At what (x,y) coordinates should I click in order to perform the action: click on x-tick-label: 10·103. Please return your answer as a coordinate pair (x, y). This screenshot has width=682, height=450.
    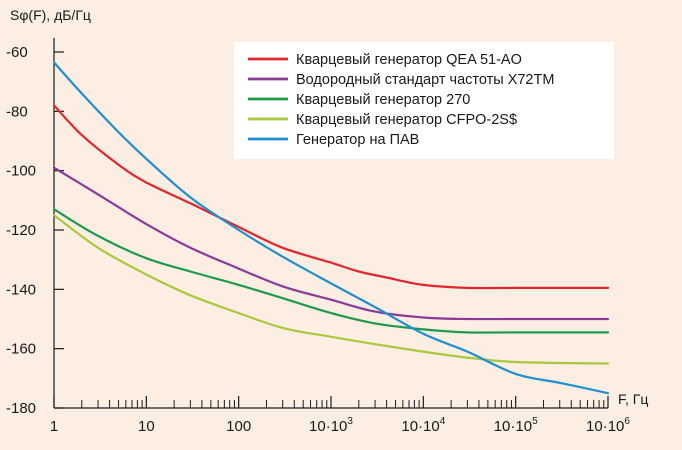
    Looking at the image, I should click on (331, 425).